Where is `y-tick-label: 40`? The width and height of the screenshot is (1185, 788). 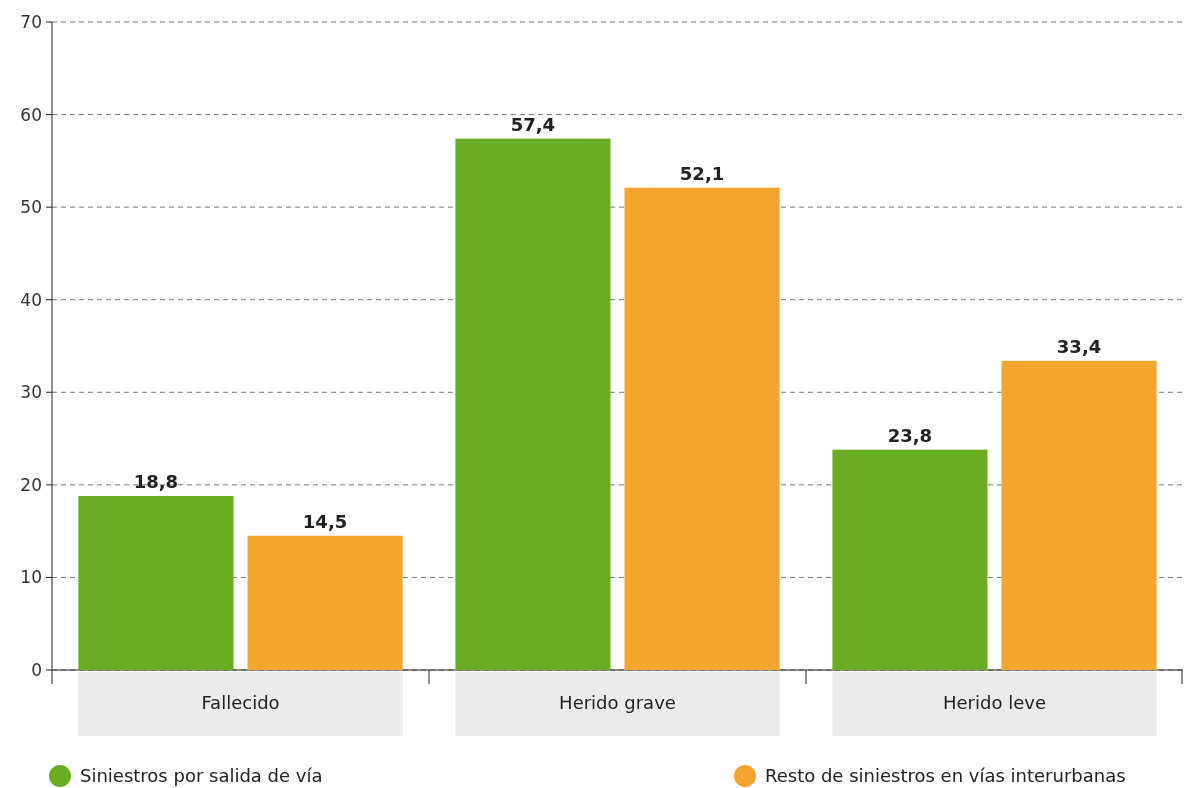
y-tick-label: 40 is located at coordinates (31, 299).